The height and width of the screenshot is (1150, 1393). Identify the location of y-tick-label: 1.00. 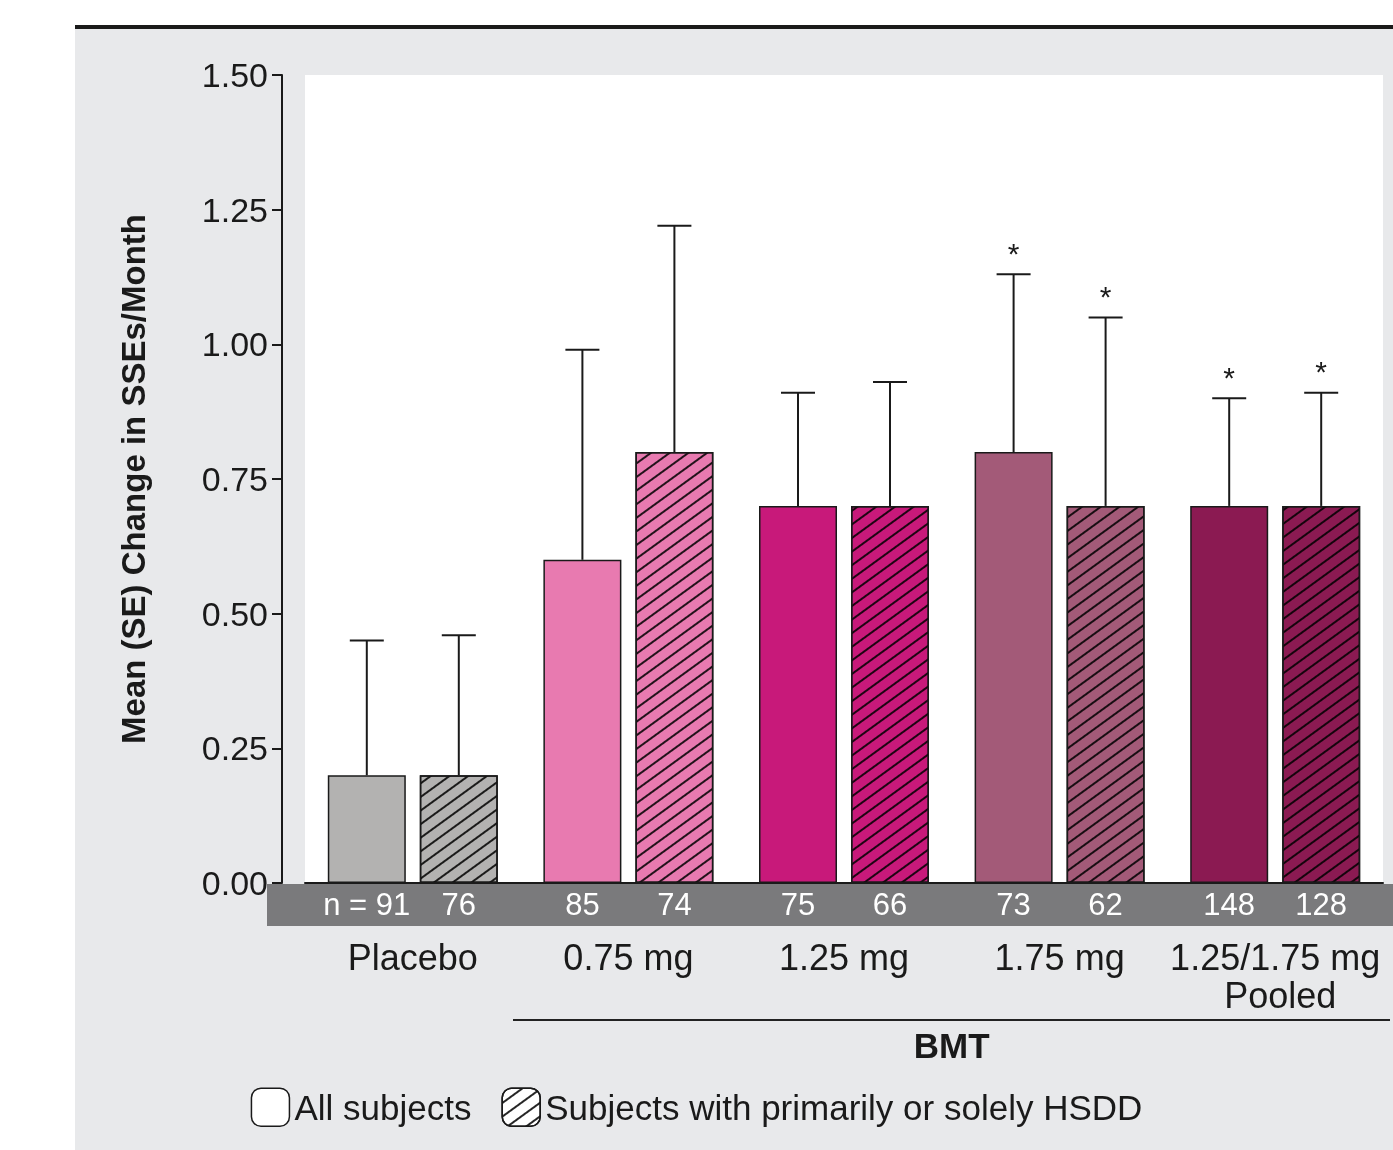
(234, 344).